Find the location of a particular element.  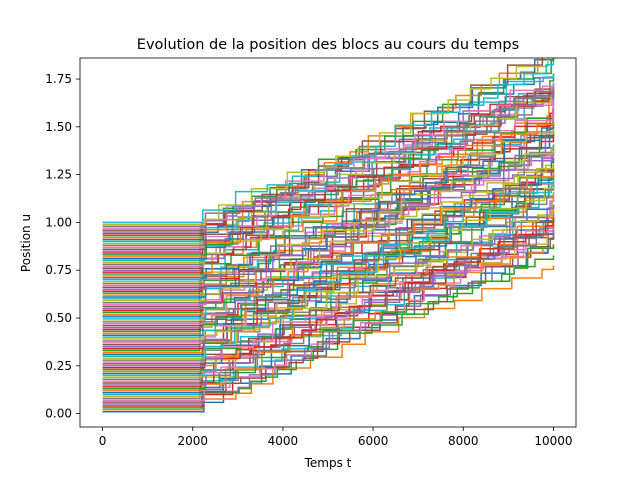

y-tick-label: 1.25 is located at coordinates (58, 175).